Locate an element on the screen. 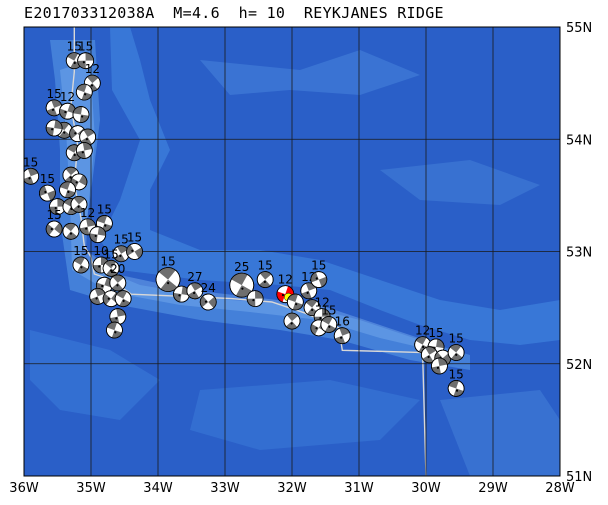  lon-tick-label: 33W is located at coordinates (225, 488).